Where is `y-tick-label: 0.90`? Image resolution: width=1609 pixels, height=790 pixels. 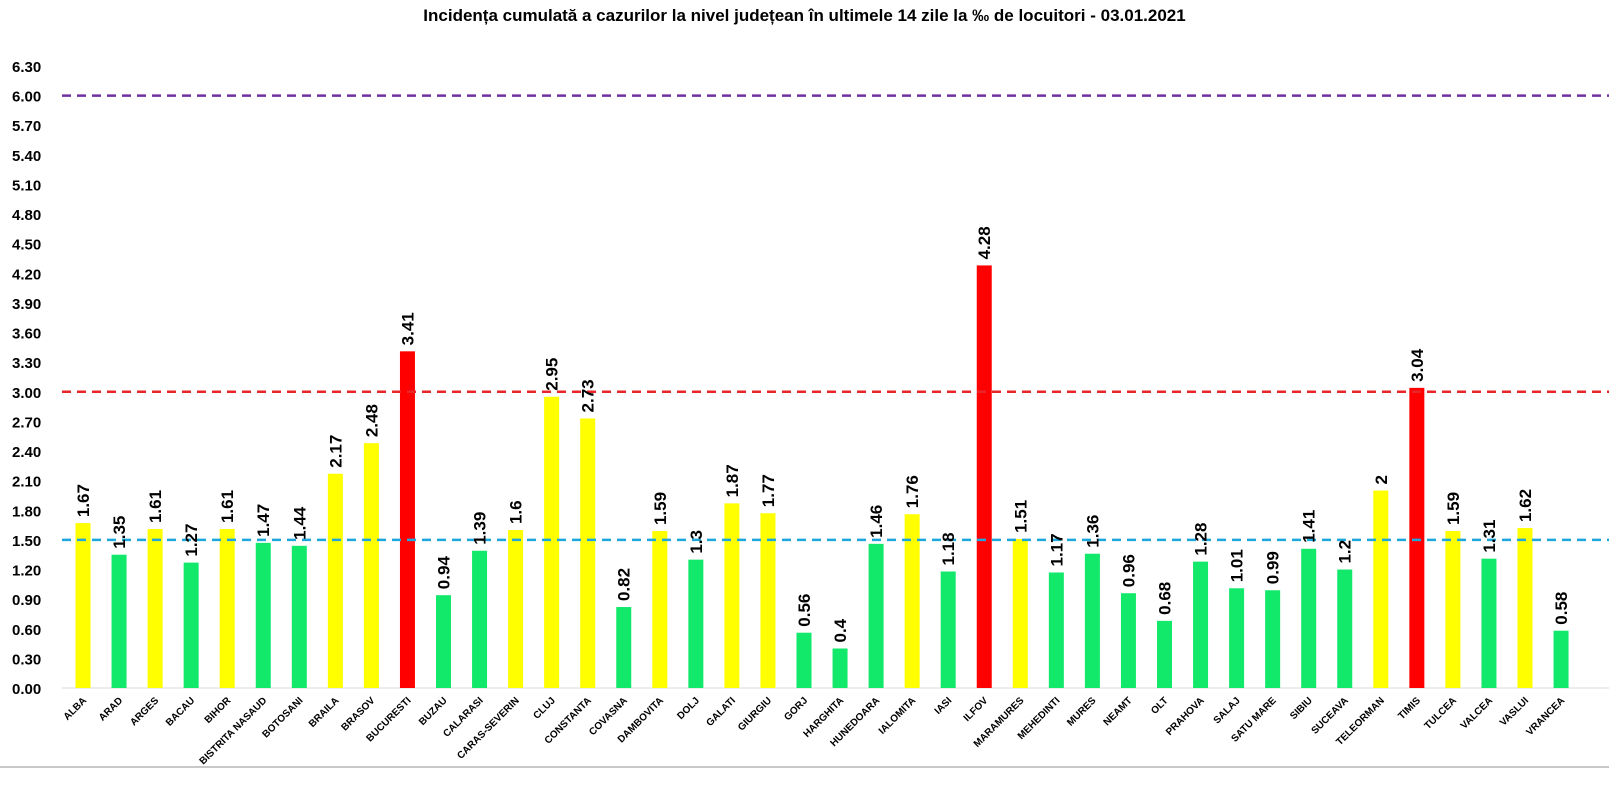 y-tick-label: 0.90 is located at coordinates (26, 600).